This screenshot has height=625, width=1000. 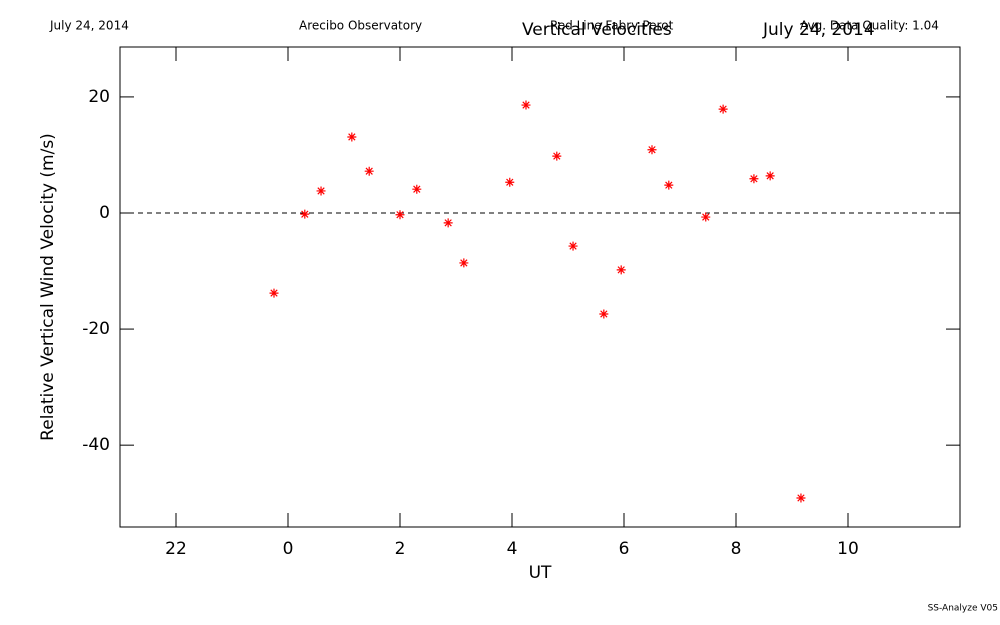 What do you see at coordinates (963, 609) in the screenshot?
I see `footer: SS-Analyze V05` at bounding box center [963, 609].